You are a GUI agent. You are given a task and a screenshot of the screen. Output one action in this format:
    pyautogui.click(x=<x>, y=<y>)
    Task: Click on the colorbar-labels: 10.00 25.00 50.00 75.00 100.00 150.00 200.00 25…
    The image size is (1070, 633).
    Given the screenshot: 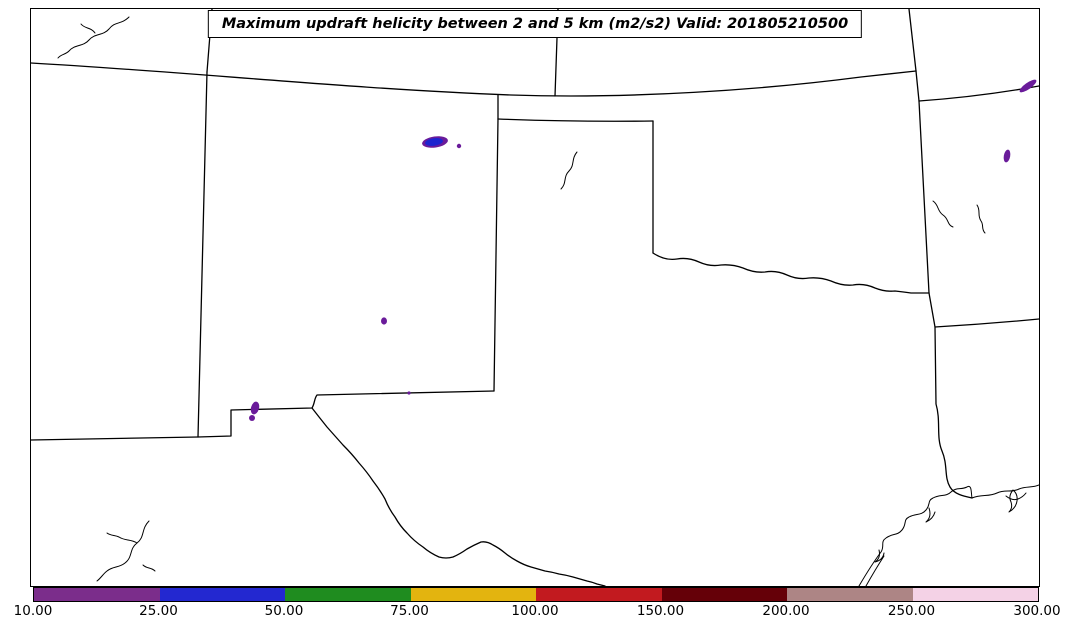 What is the action you would take?
    pyautogui.click(x=537, y=613)
    